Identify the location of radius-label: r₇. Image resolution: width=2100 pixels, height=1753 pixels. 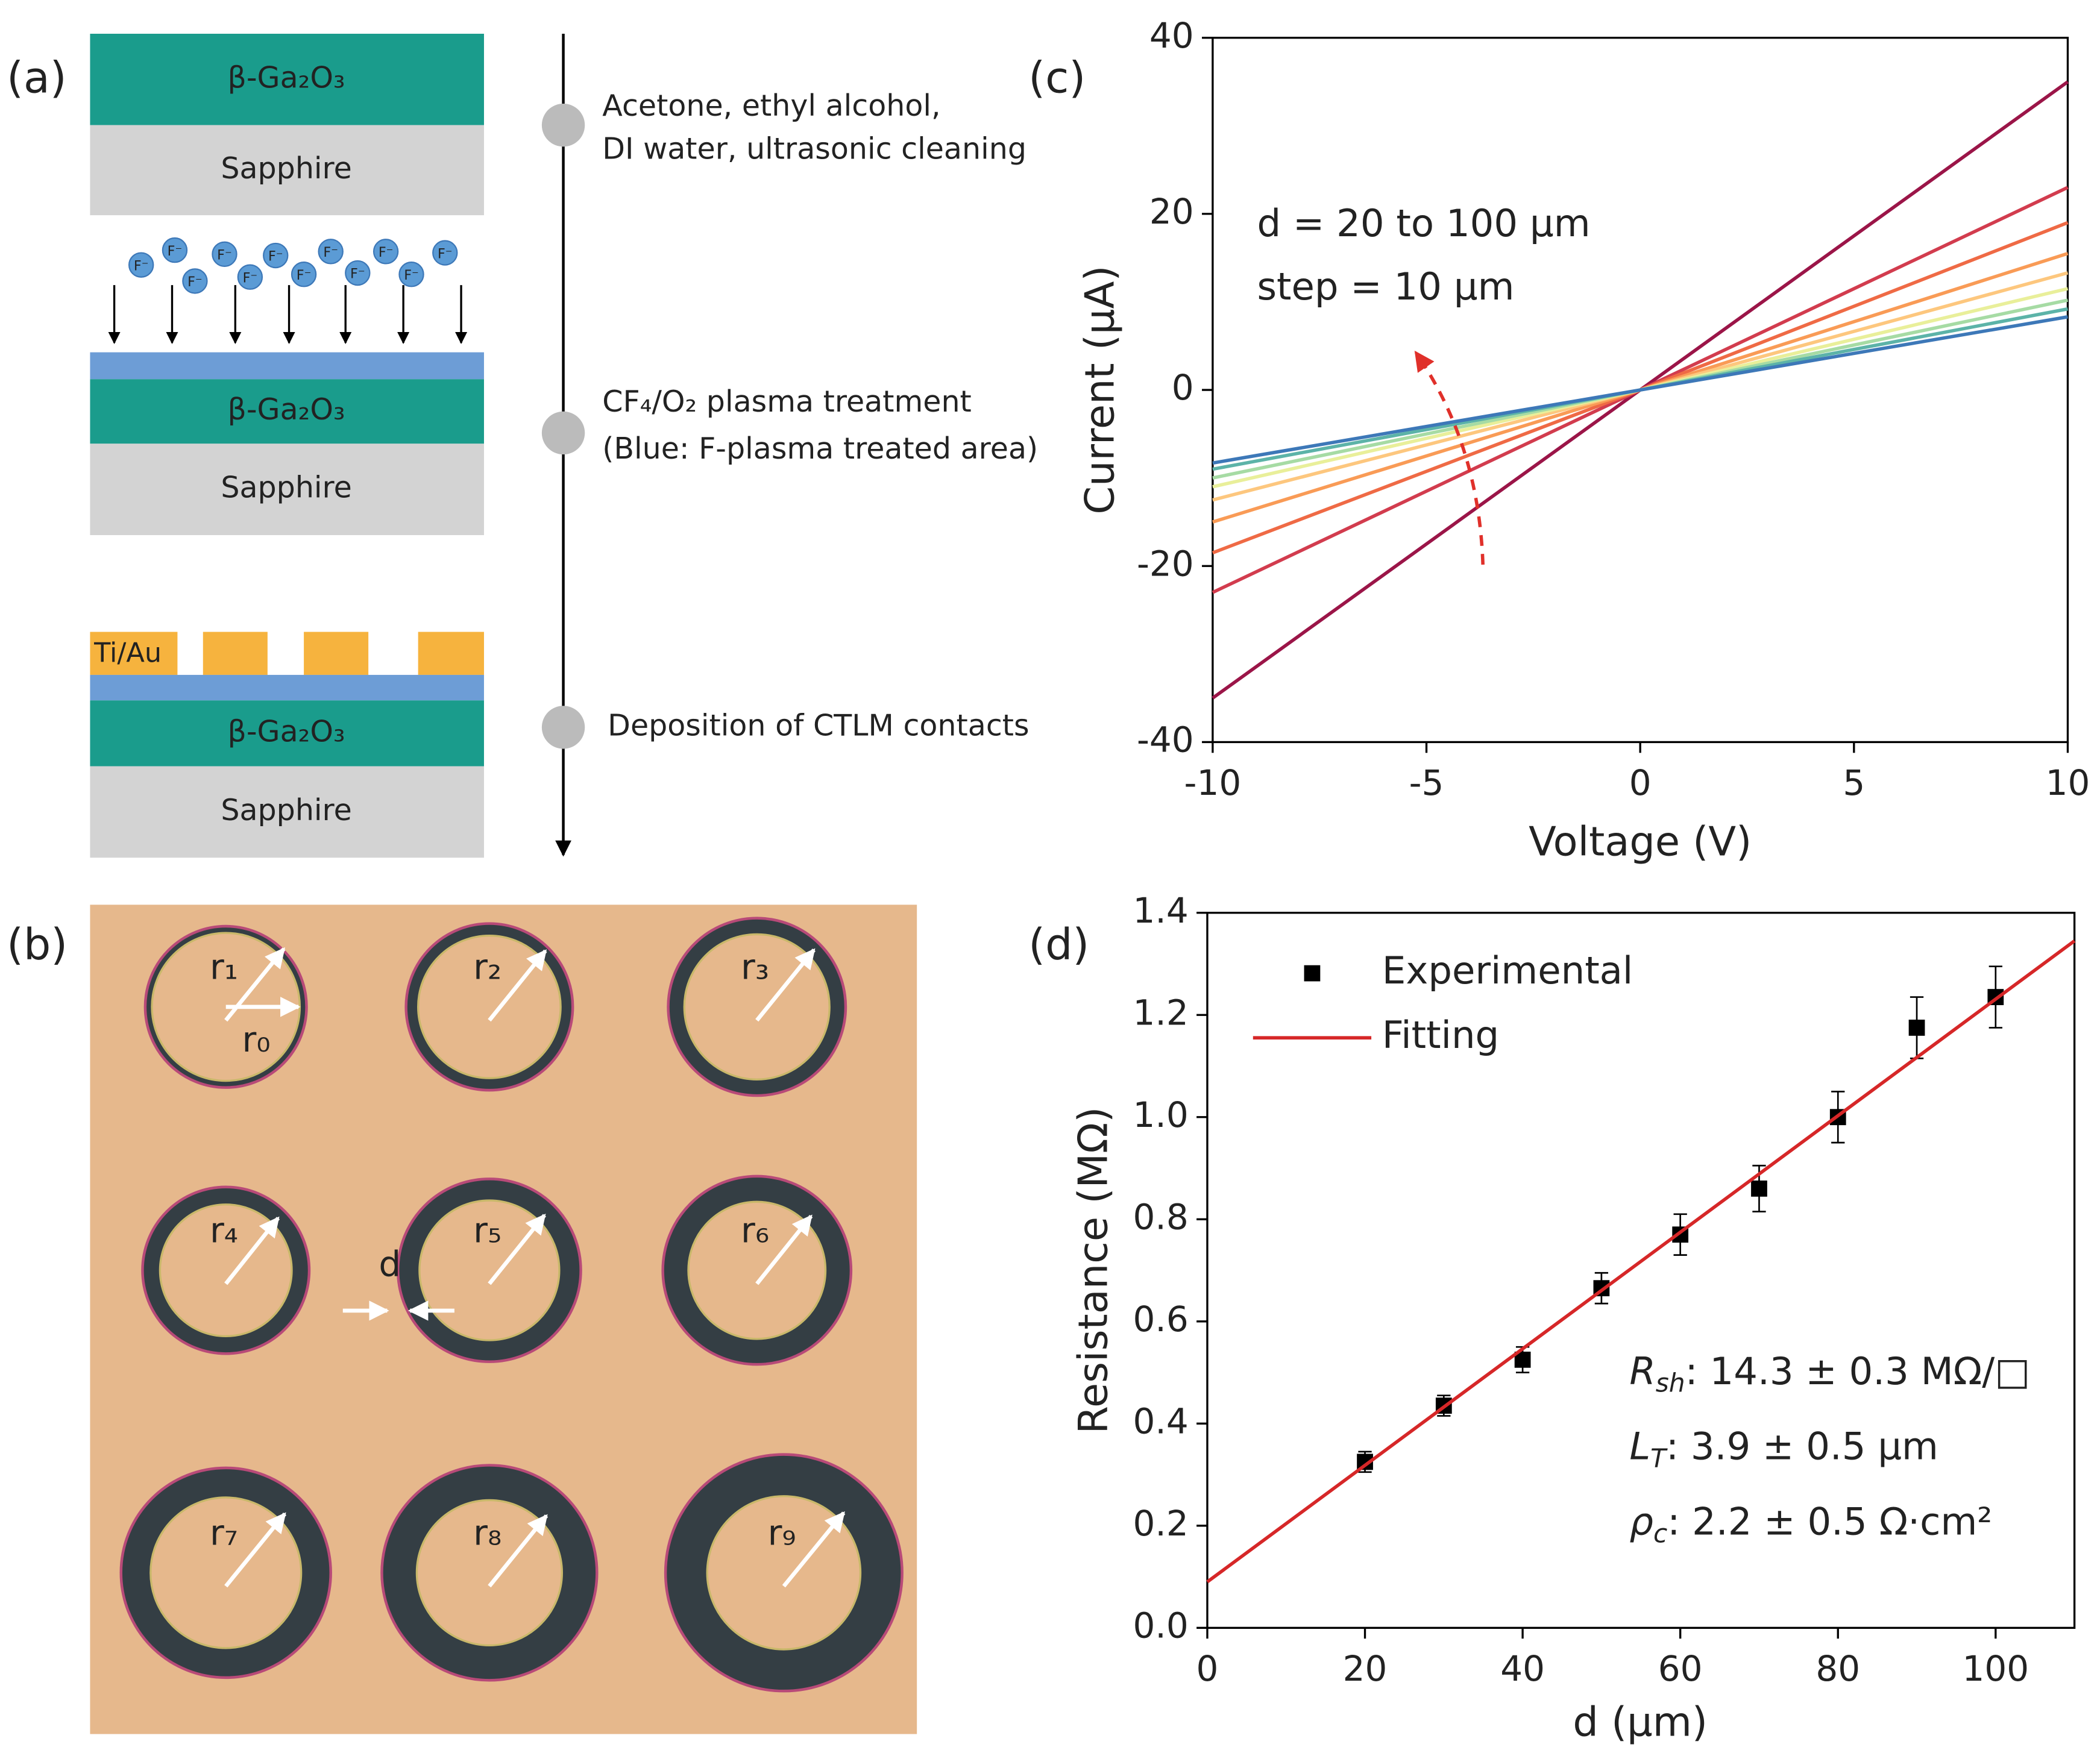
(224, 1533).